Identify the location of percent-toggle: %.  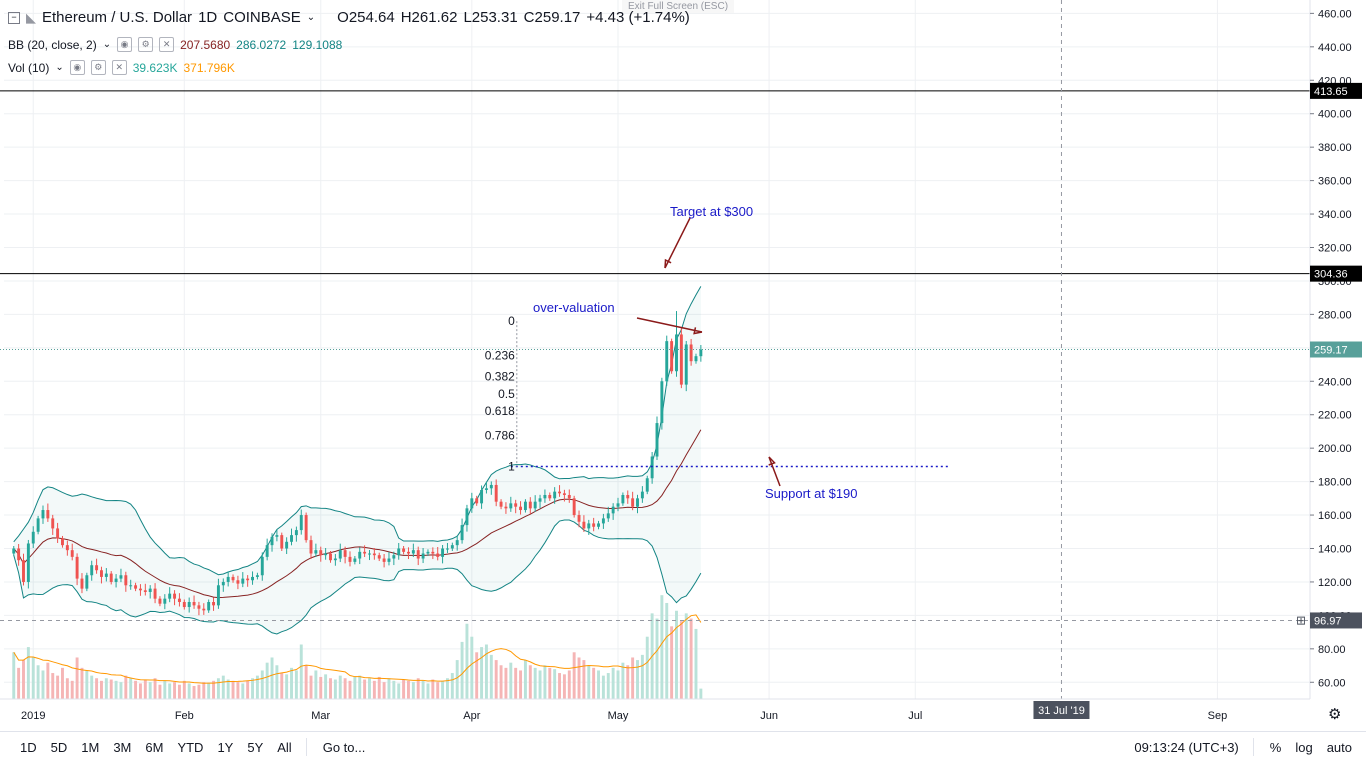
(1275, 747).